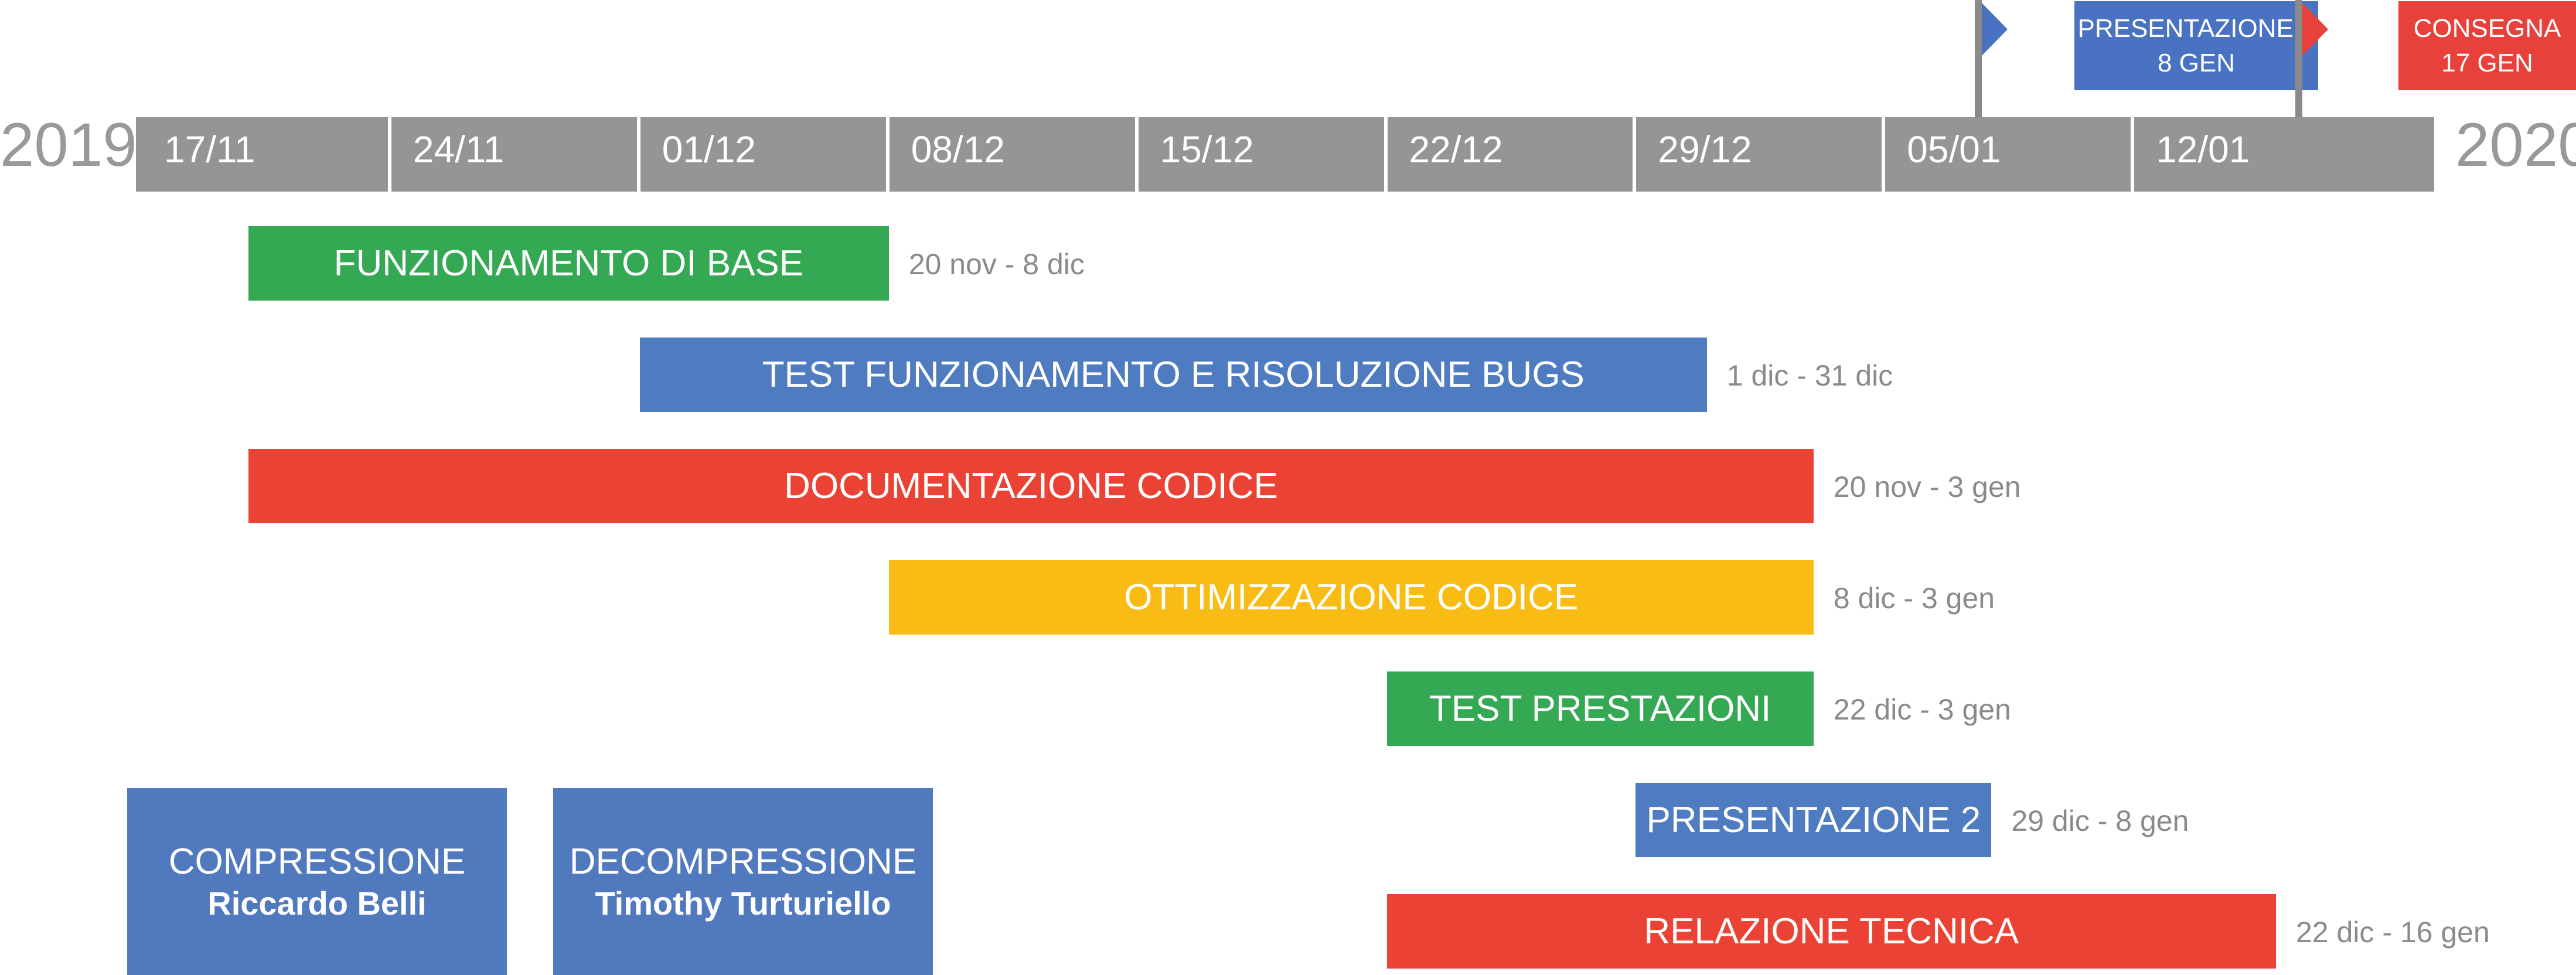 Image resolution: width=2576 pixels, height=975 pixels. What do you see at coordinates (1456, 149) in the screenshot?
I see `axis-tick-label: 22/12` at bounding box center [1456, 149].